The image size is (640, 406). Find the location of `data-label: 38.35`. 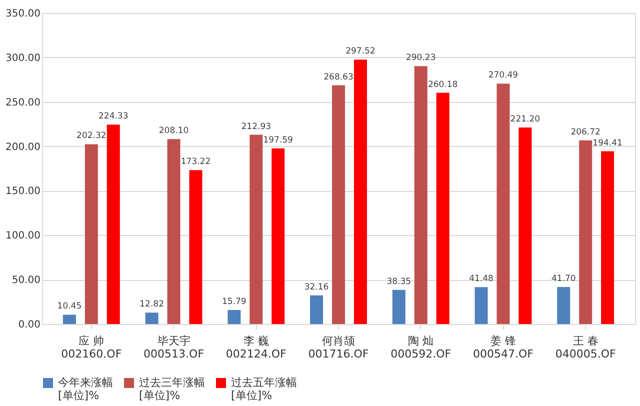

data-label: 38.35 is located at coordinates (399, 281).